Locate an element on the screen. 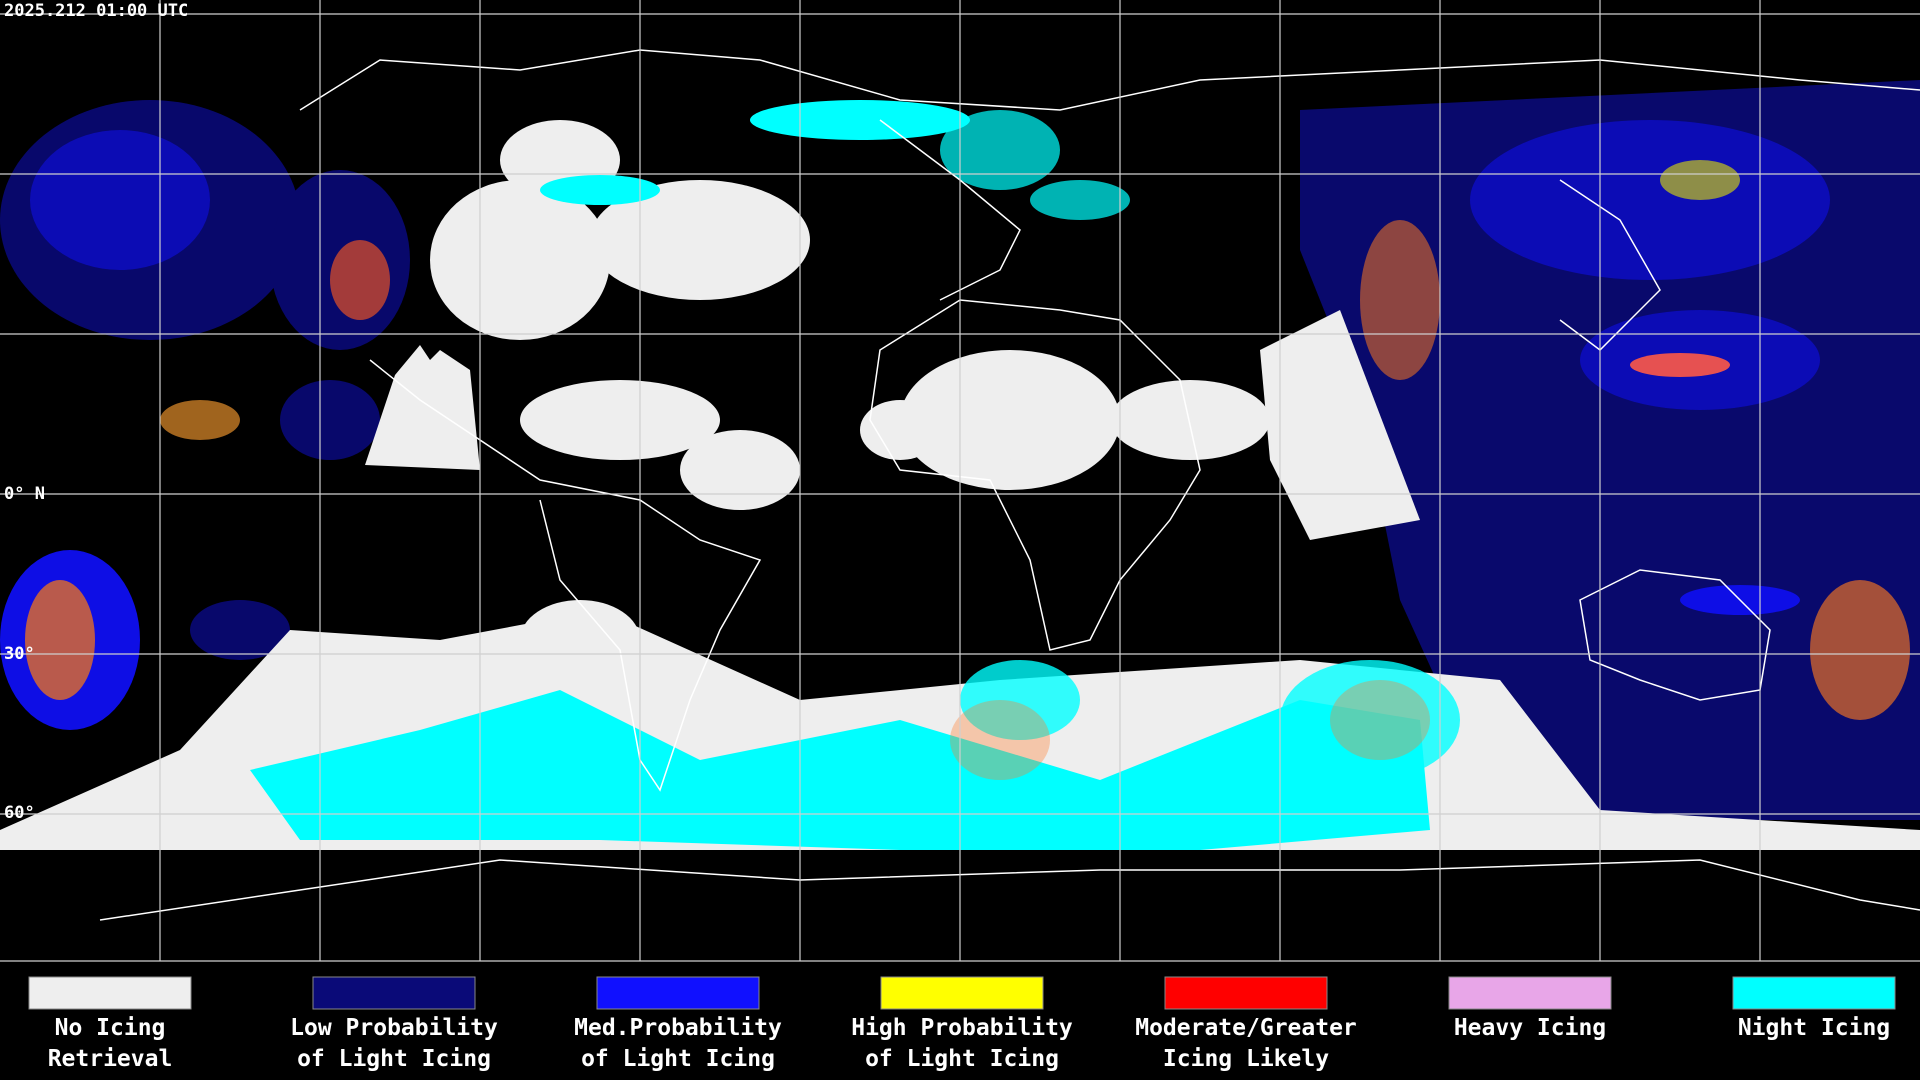  legend-label: Retrieval is located at coordinates (110, 1059).